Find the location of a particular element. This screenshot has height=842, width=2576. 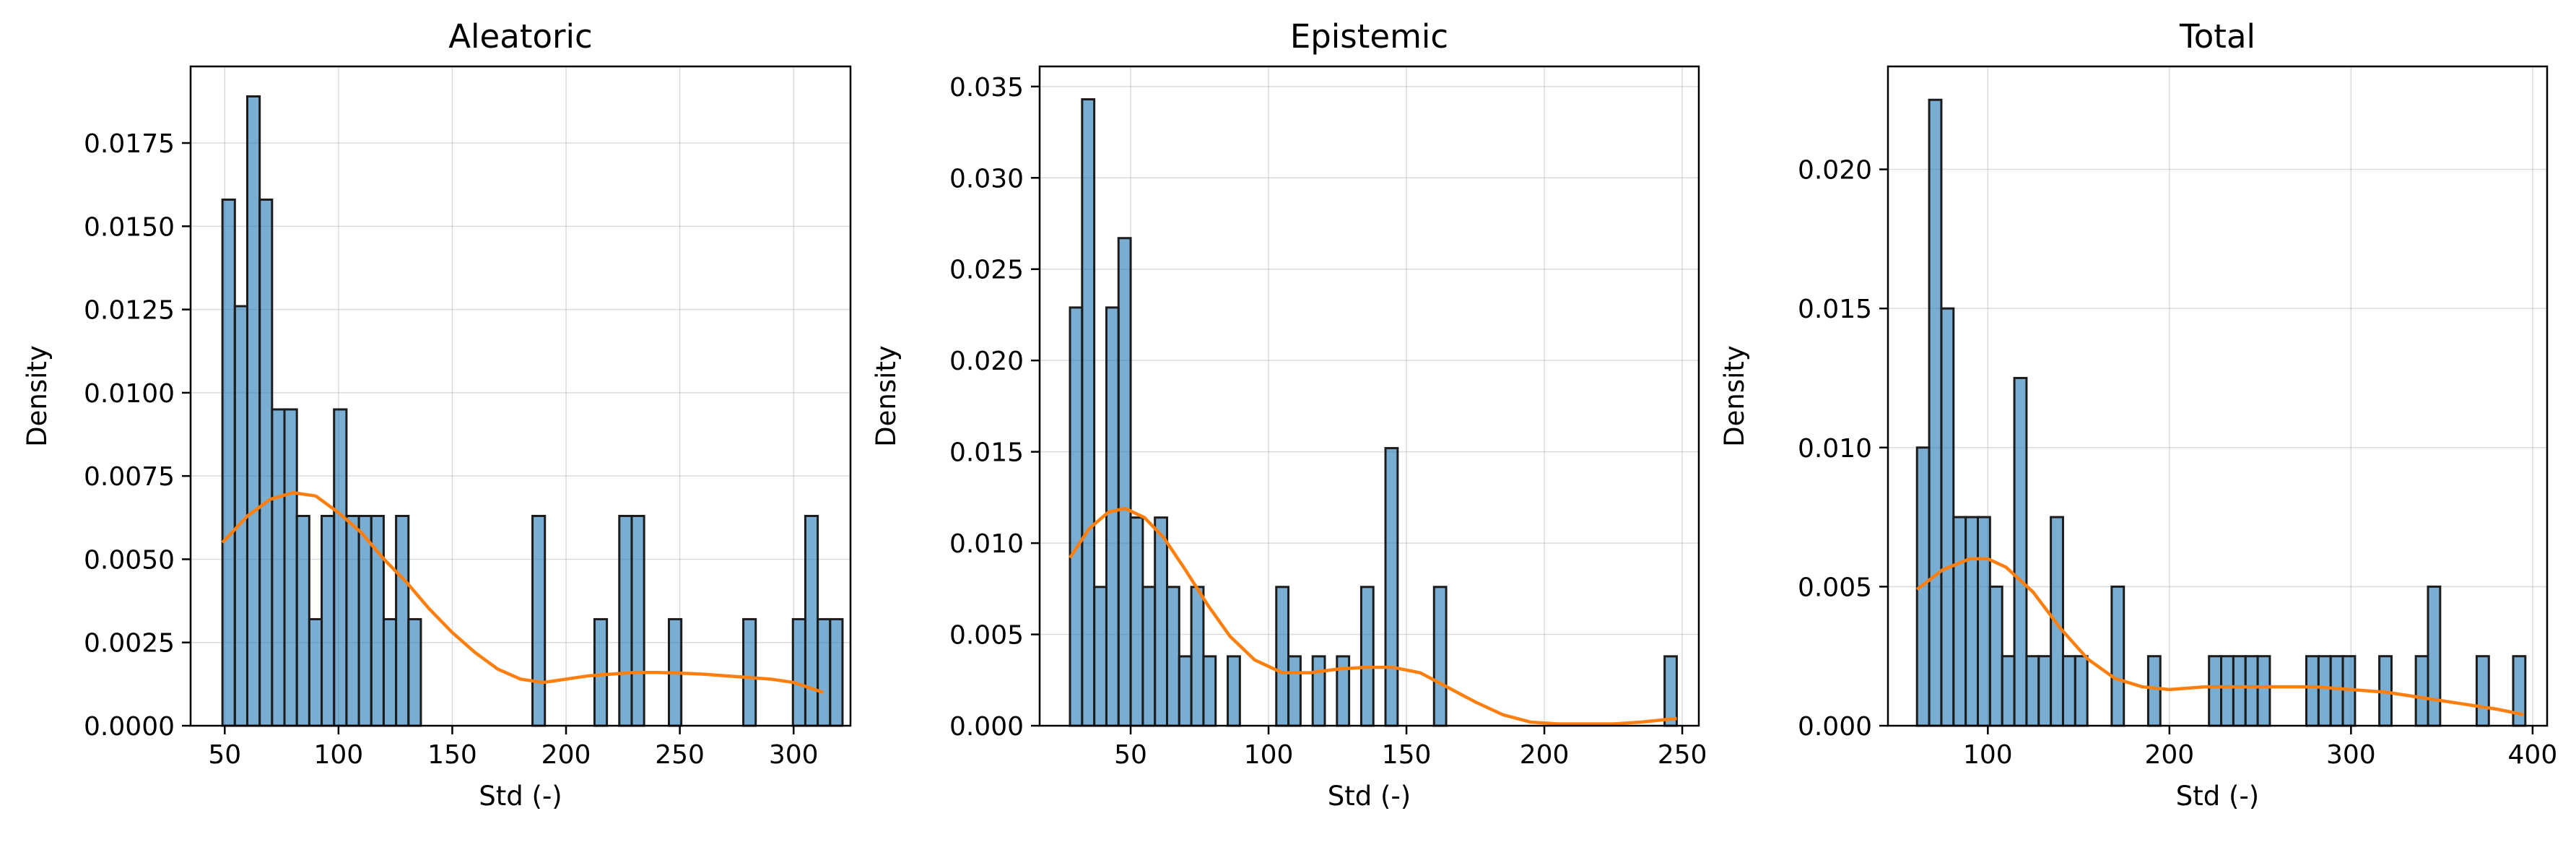

y-tick-label: 0.030 is located at coordinates (986, 179).